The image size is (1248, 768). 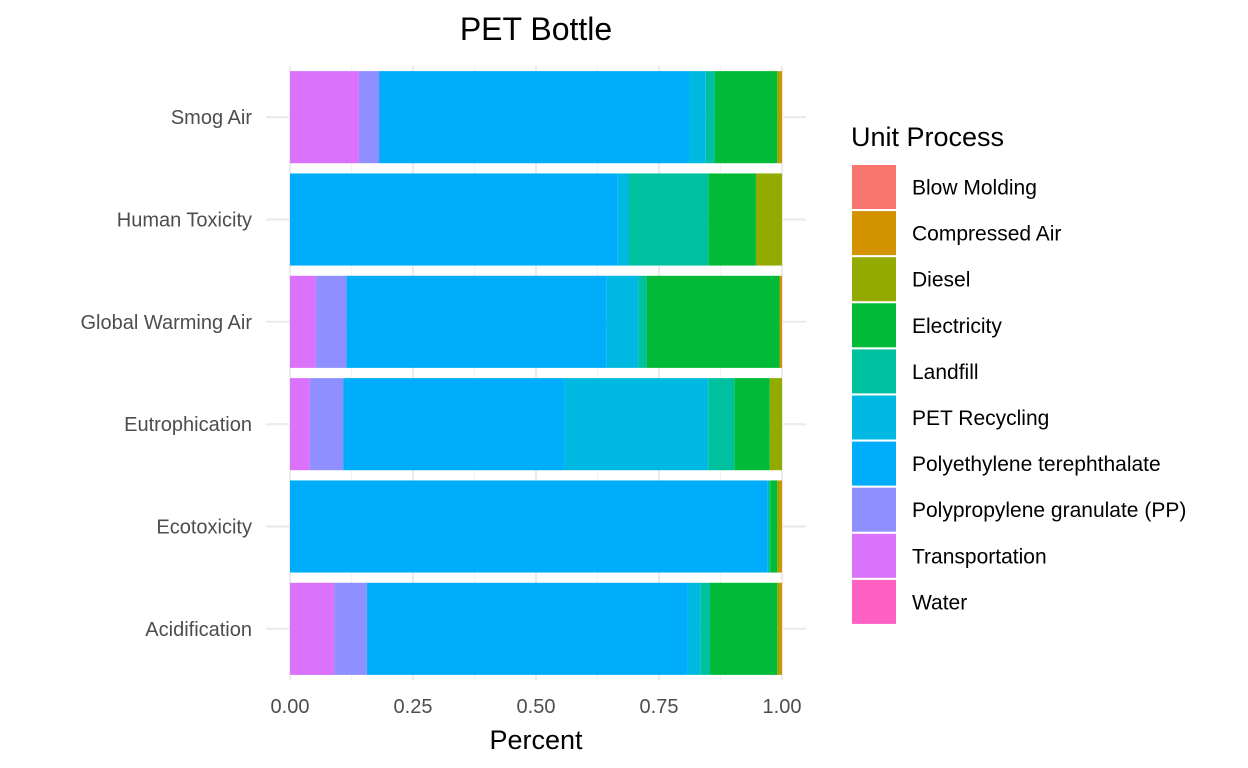 I want to click on chart-title: PET Bottle, so click(x=536, y=29).